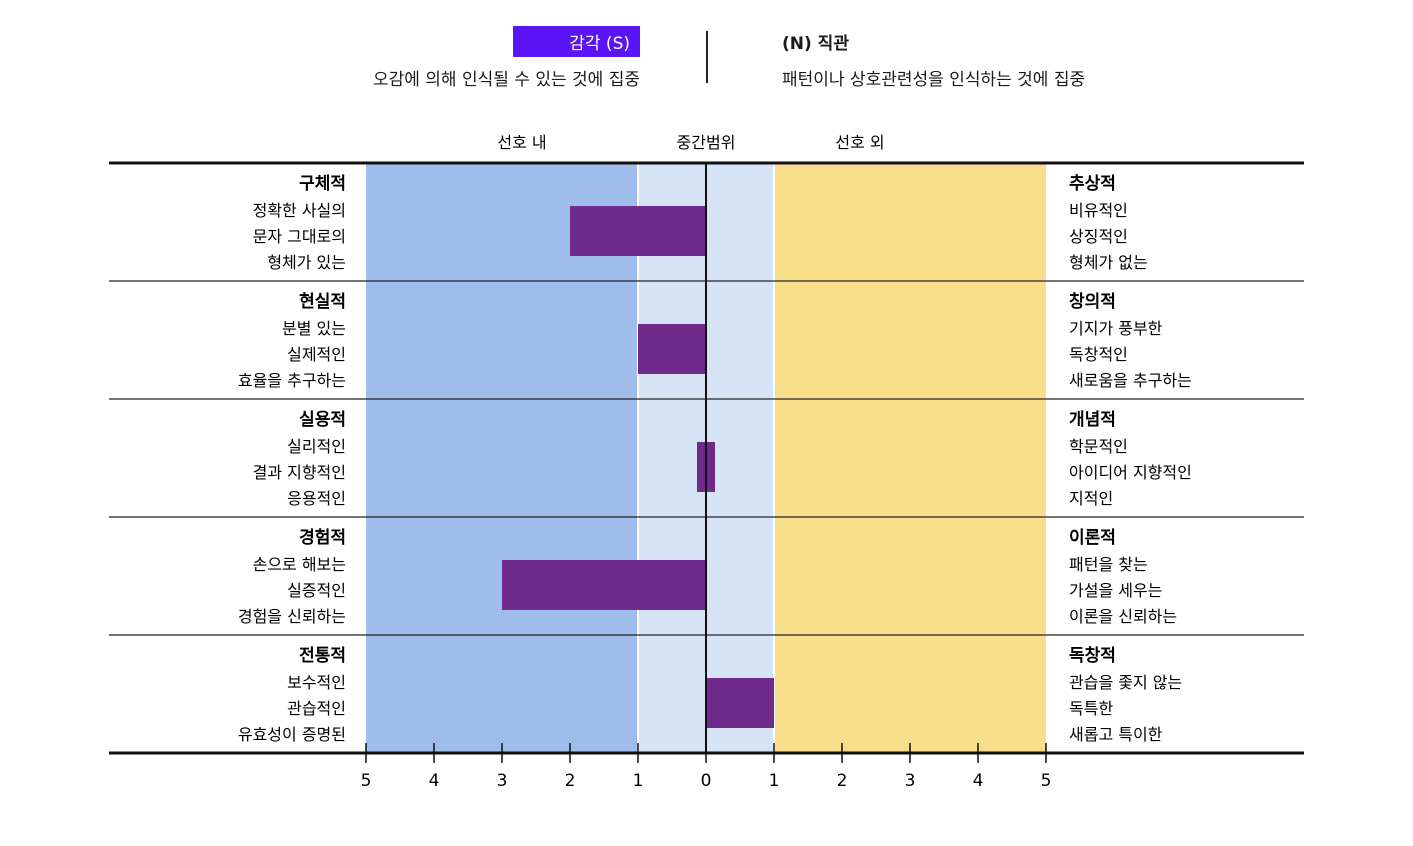  What do you see at coordinates (1116, 328) in the screenshot?
I see `right-trait-item: 기지가 풍부한` at bounding box center [1116, 328].